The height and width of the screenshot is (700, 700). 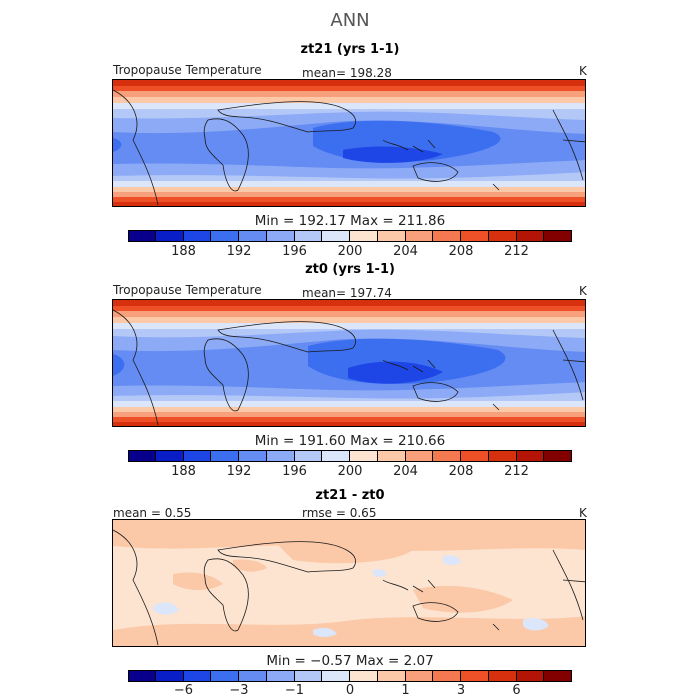 I want to click on panel3-map, so click(x=349, y=583).